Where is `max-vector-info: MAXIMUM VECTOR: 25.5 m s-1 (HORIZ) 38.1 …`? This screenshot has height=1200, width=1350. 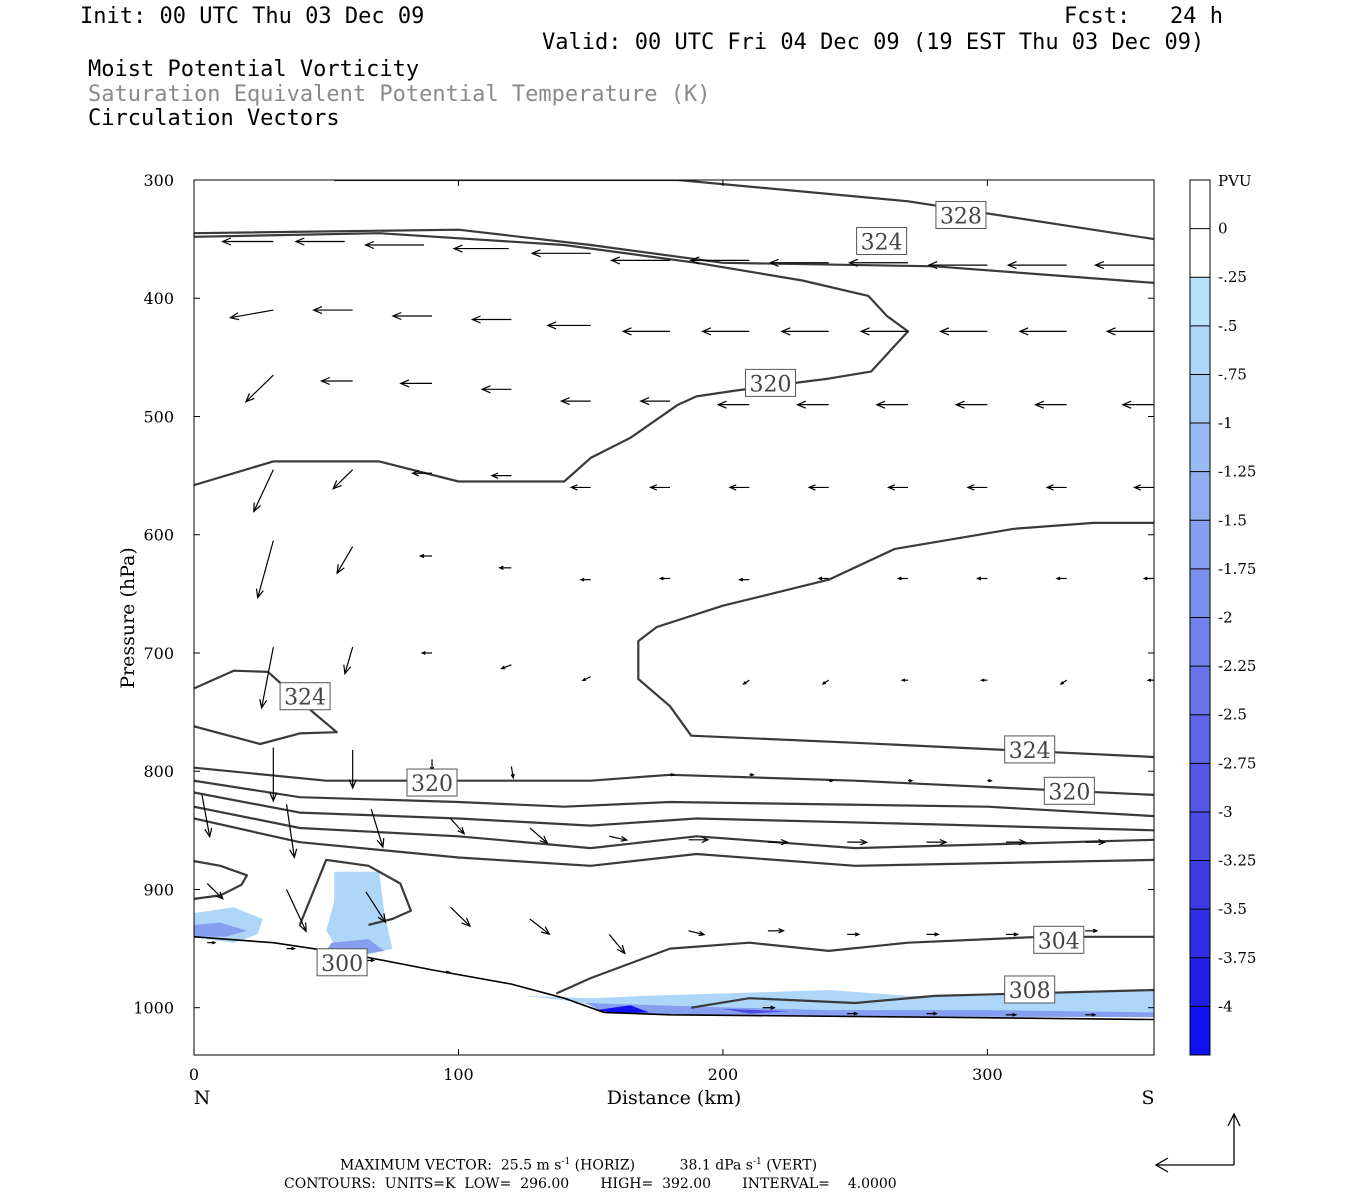
max-vector-info: MAXIMUM VECTOR: 25.5 m s-1 (HORIZ) 38.1 … is located at coordinates (578, 1165).